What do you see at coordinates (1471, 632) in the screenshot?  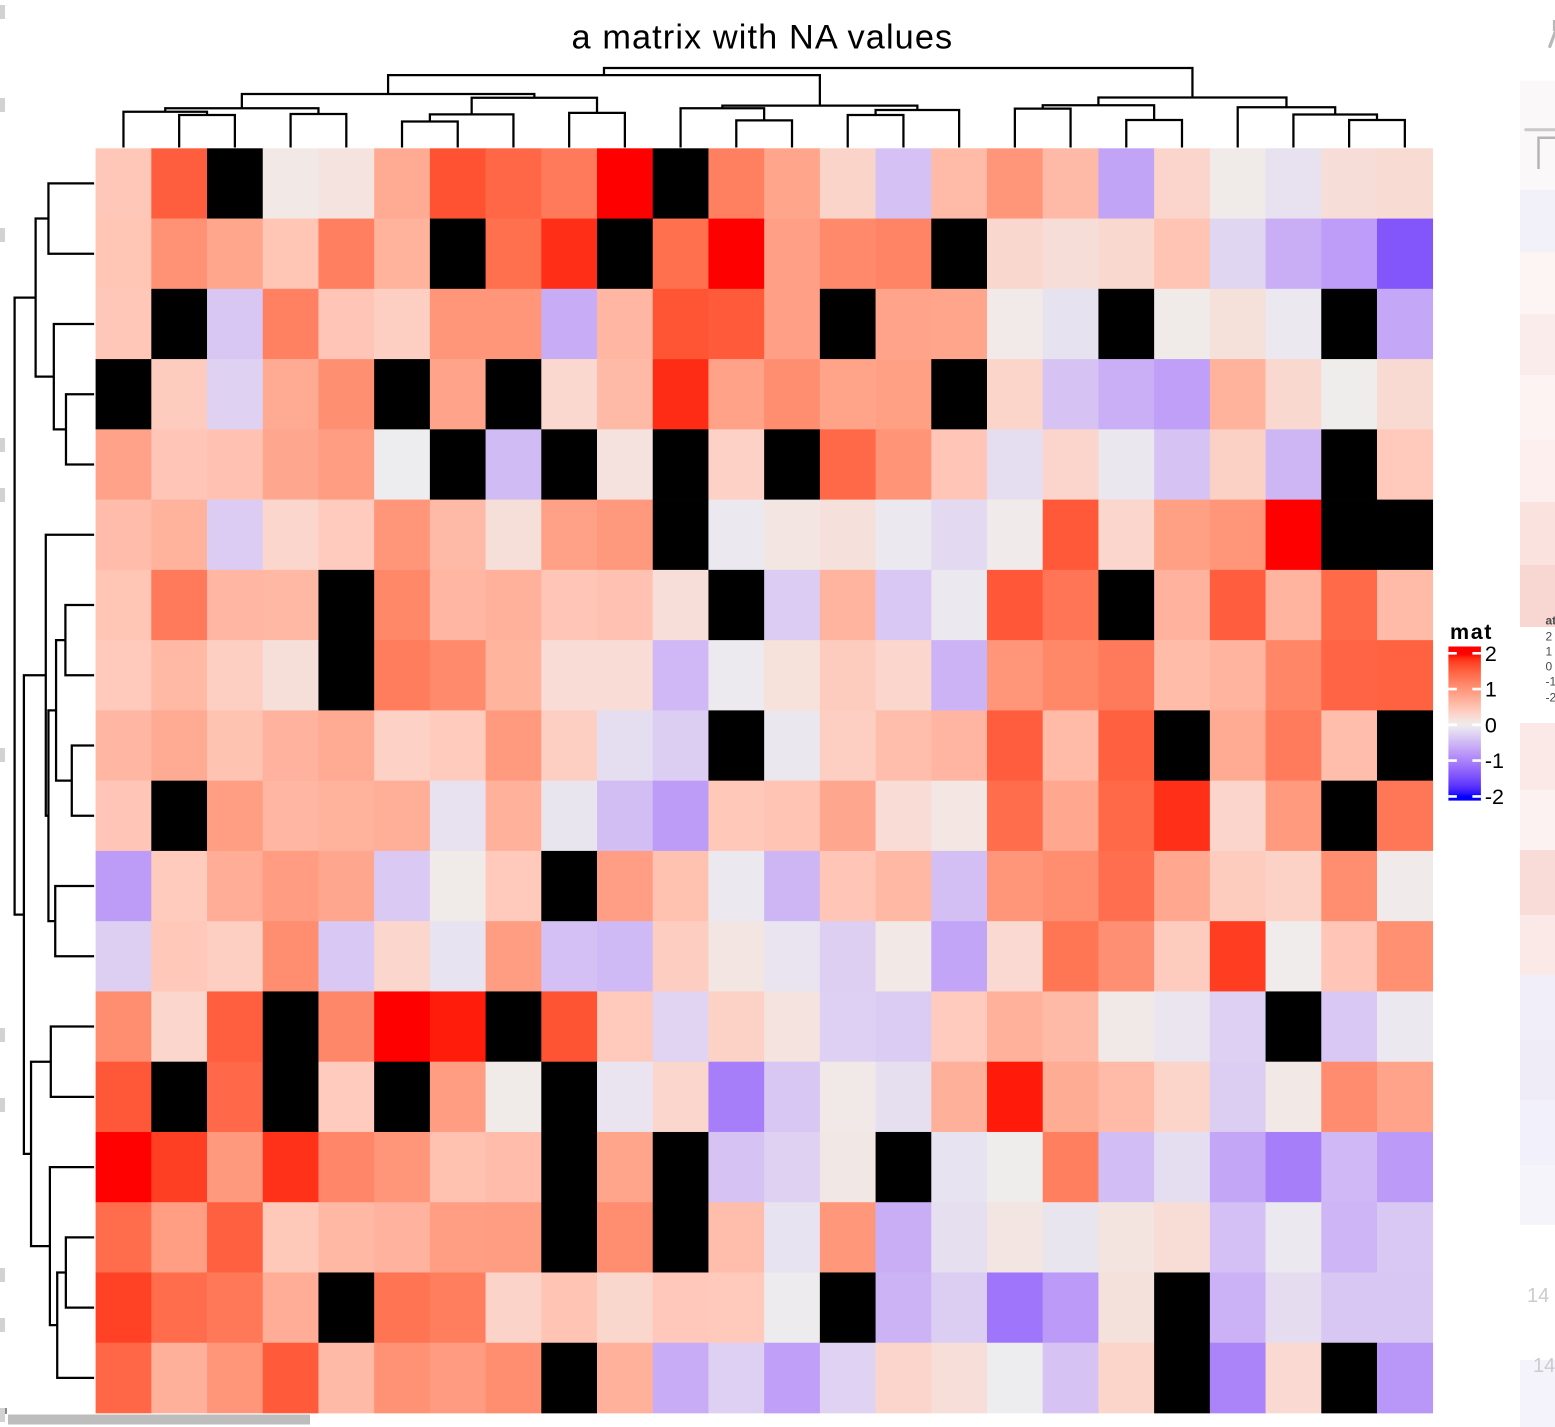 I see `svg-text: mat` at bounding box center [1471, 632].